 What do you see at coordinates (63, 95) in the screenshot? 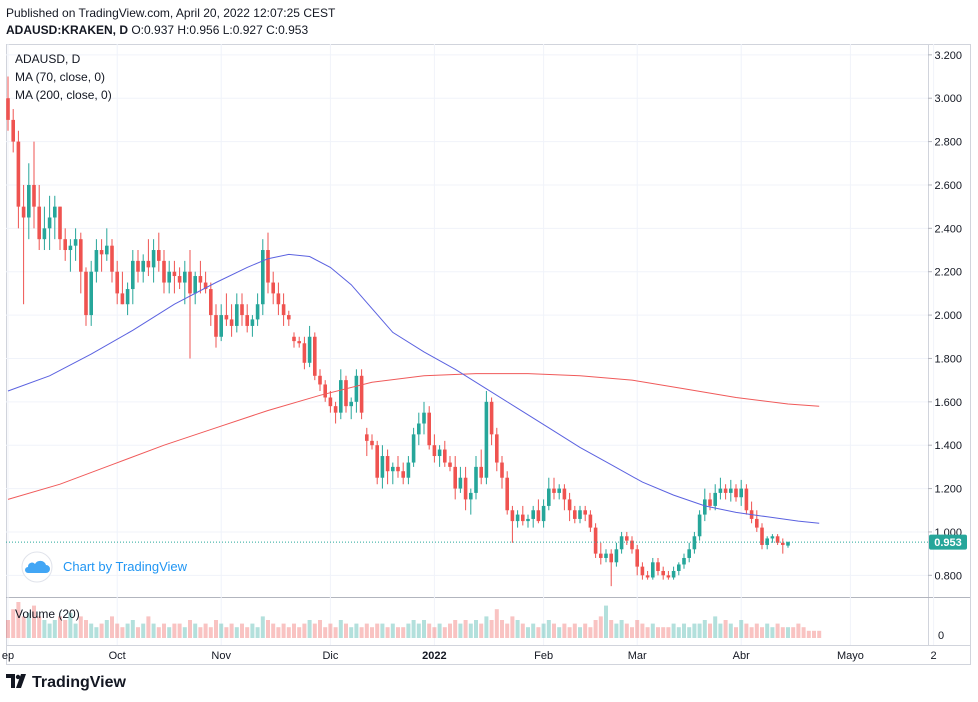
I see `legend-ma200: MA (200, close, 0)` at bounding box center [63, 95].